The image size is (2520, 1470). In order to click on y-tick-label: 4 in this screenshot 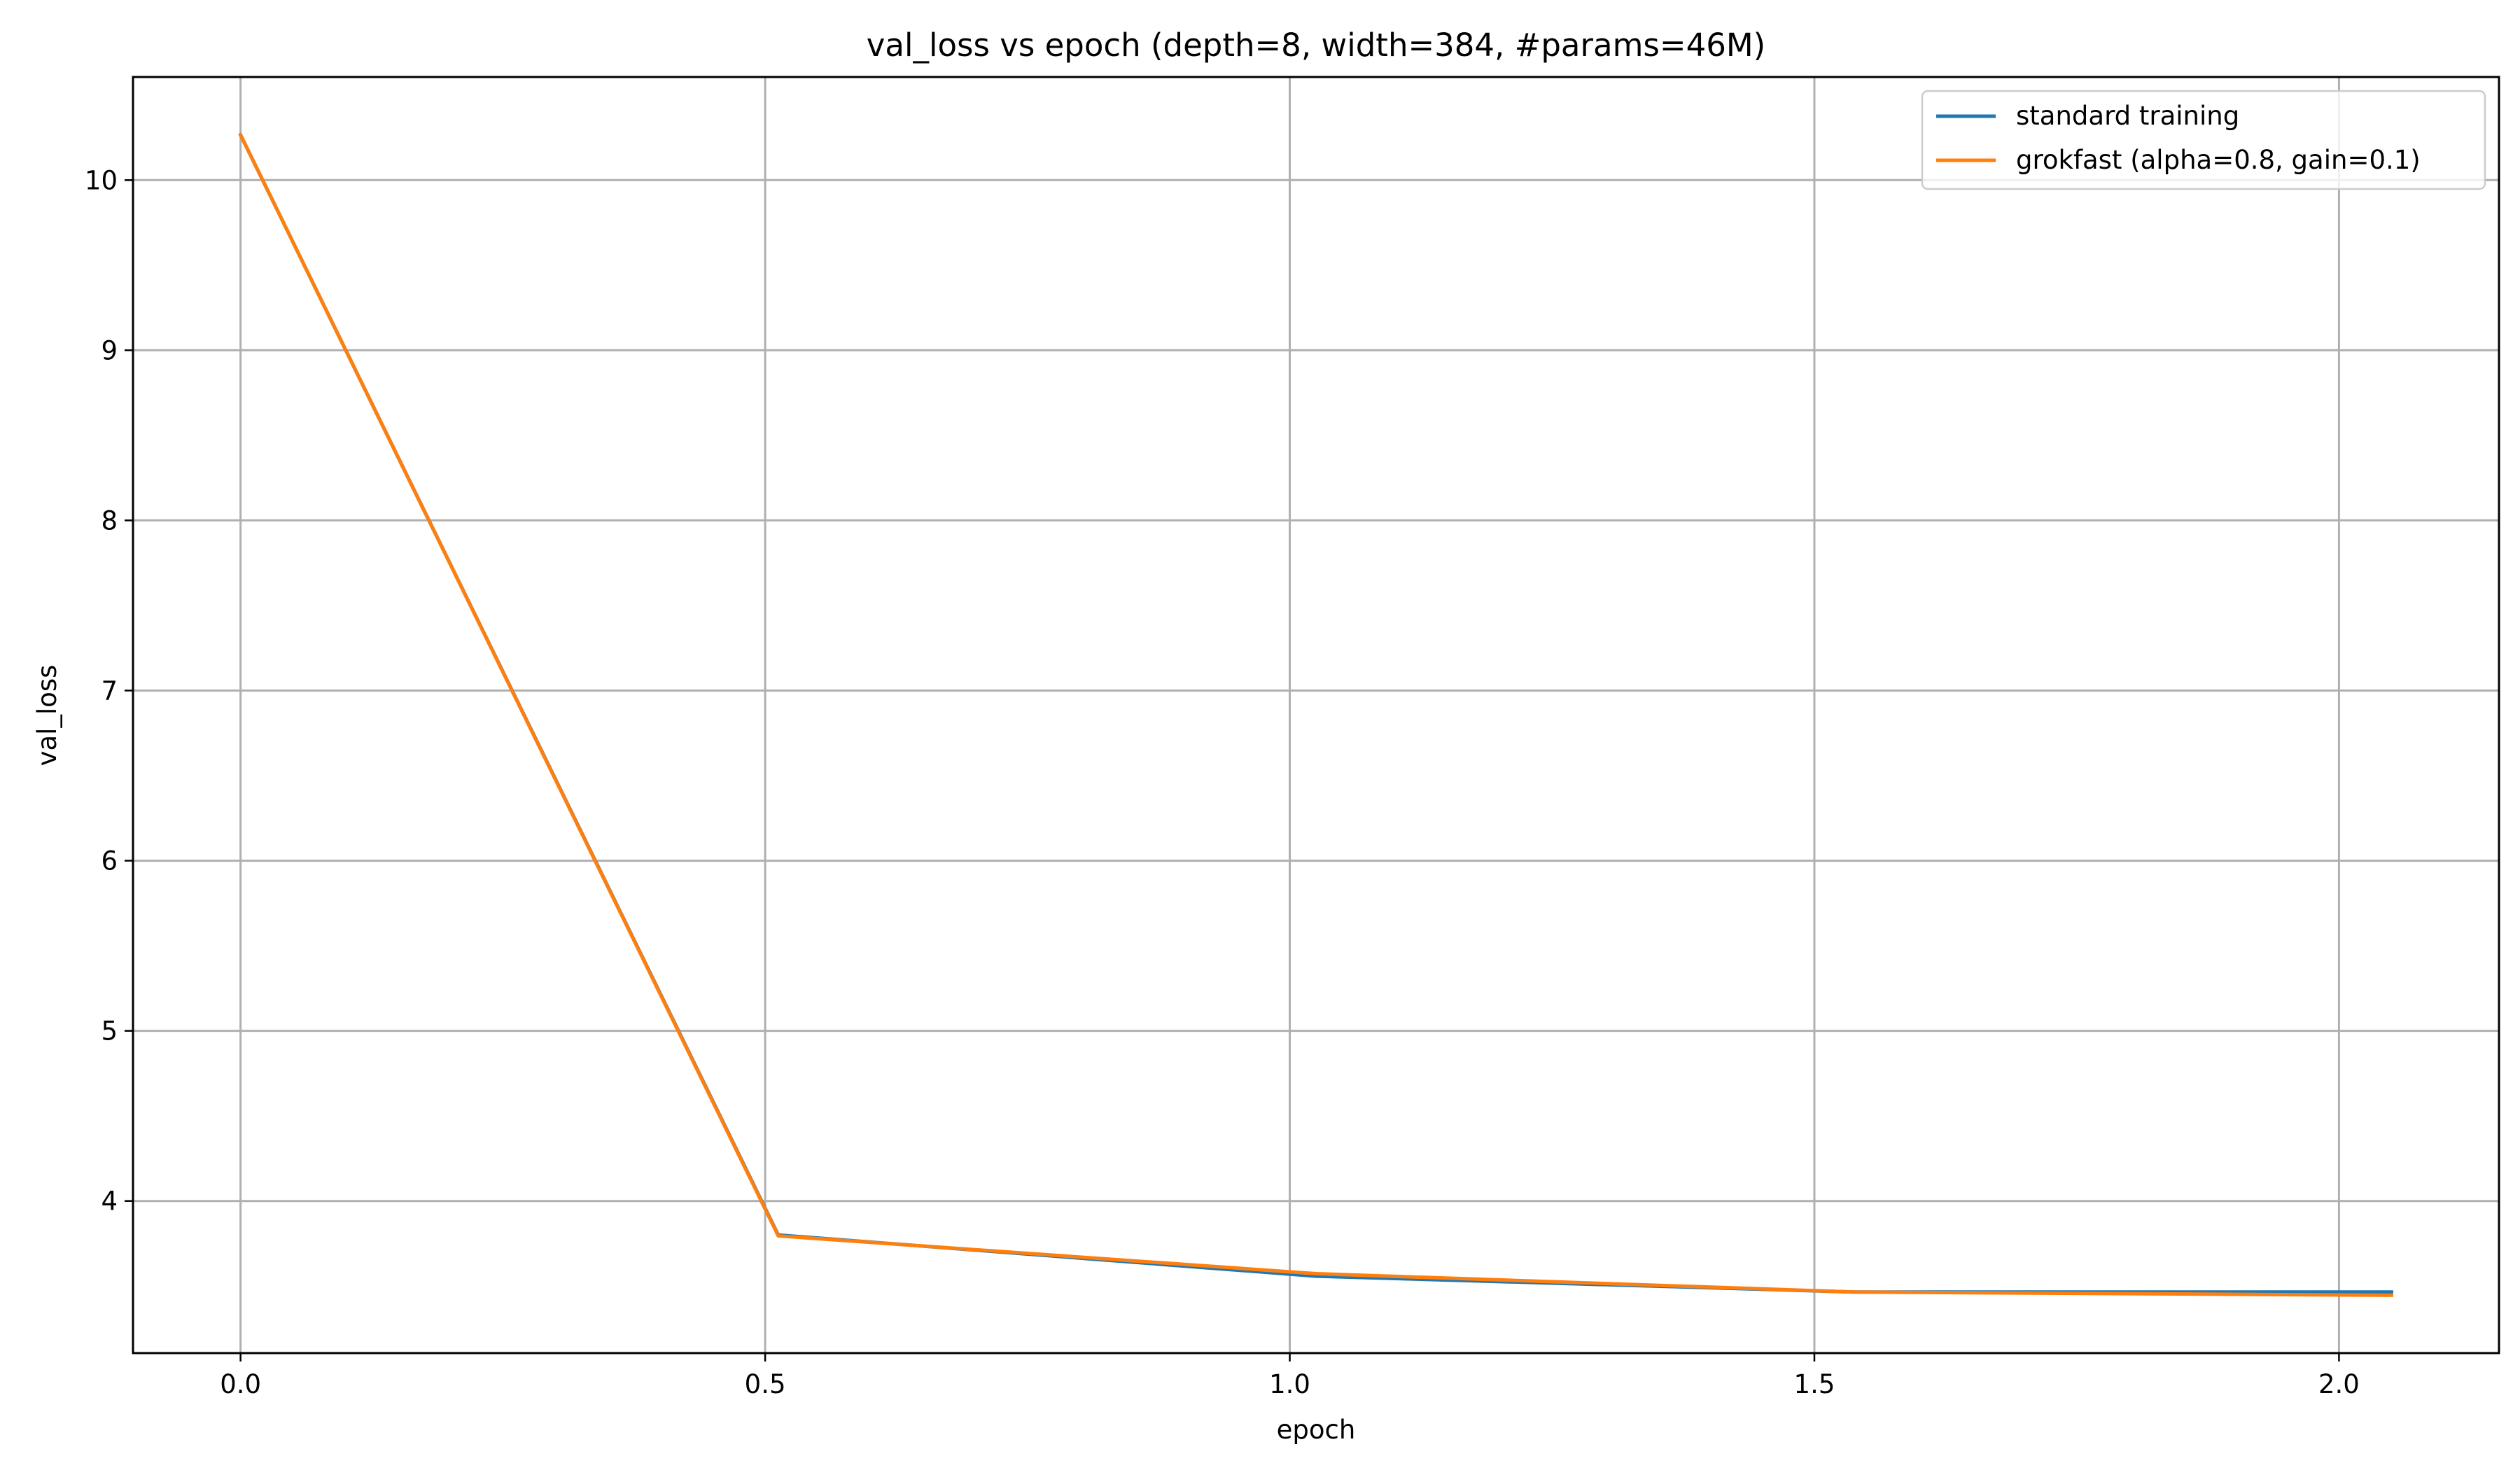, I will do `click(109, 1201)`.